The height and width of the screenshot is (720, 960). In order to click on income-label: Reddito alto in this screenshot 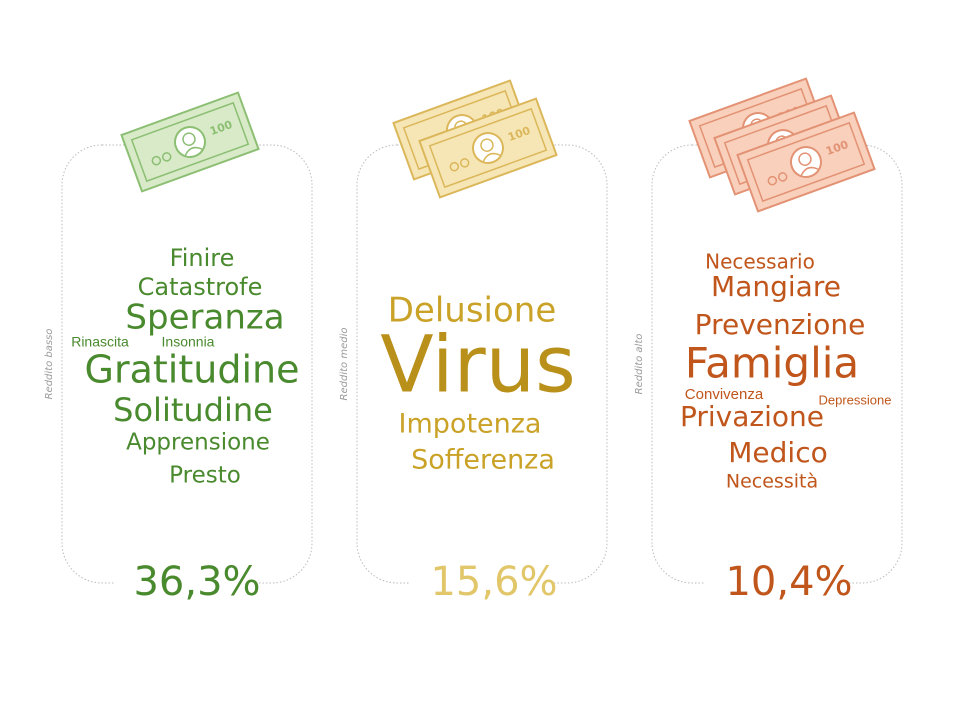, I will do `click(639, 364)`.